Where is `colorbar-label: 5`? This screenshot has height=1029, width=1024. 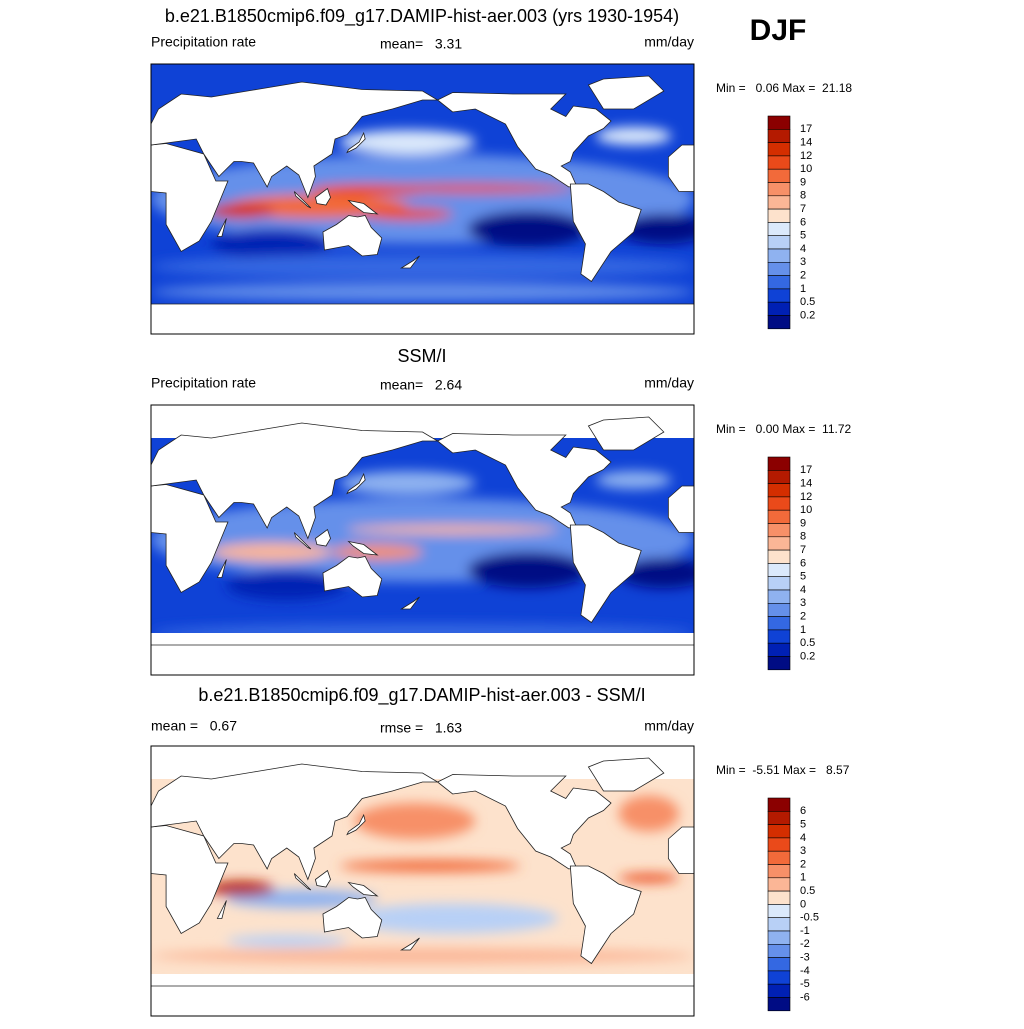
colorbar-label: 5 is located at coordinates (803, 236).